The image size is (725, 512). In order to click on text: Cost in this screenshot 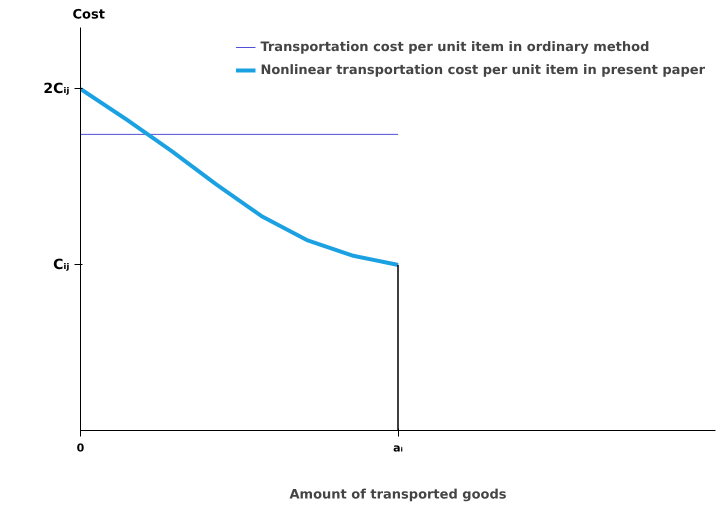, I will do `click(88, 15)`.